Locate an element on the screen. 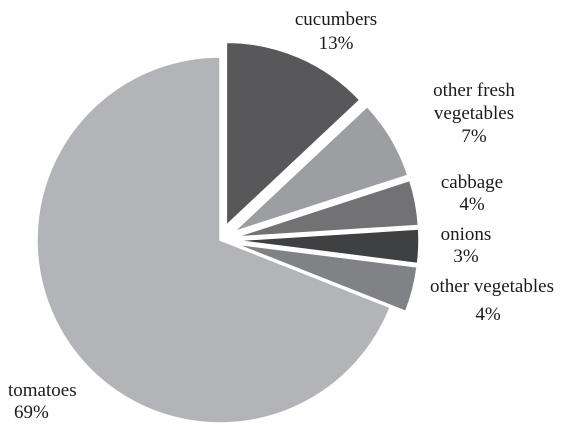 Image resolution: width=572 pixels, height=425 pixels. slice-label-tomatoes: tomatoes is located at coordinates (42, 390).